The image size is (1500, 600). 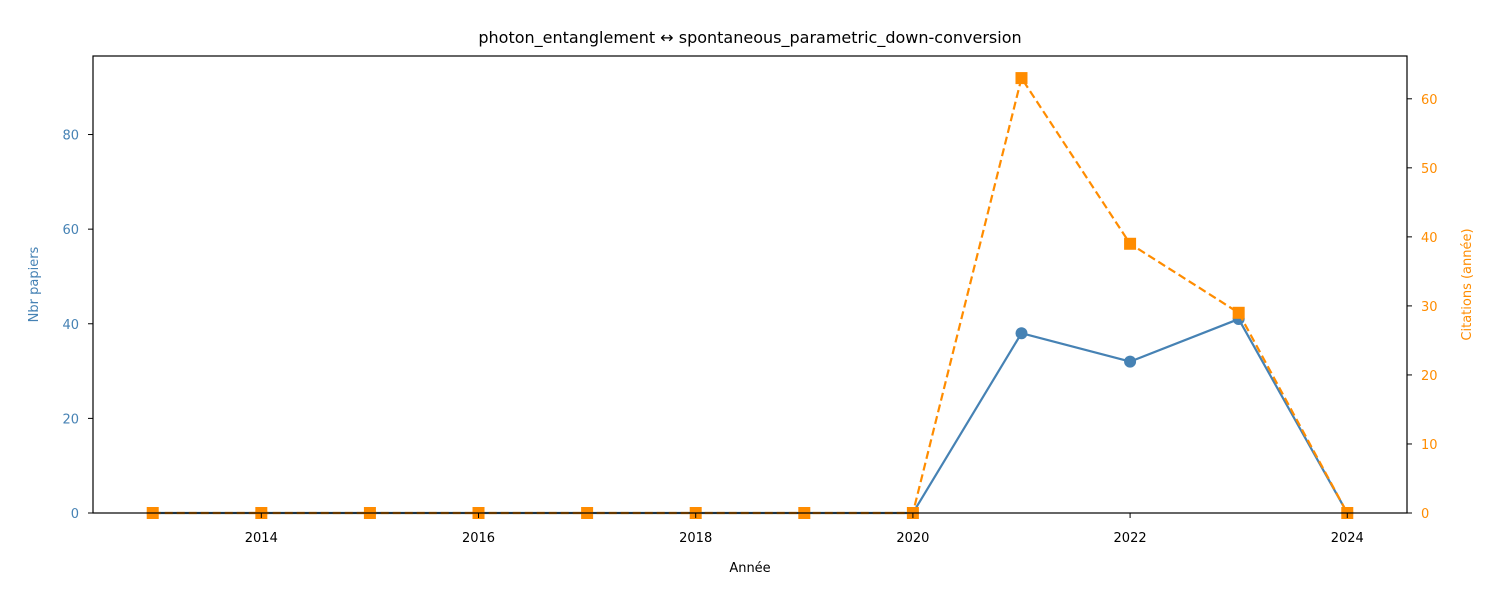 What do you see at coordinates (1425, 514) in the screenshot?
I see `y-right-tick-label: 0` at bounding box center [1425, 514].